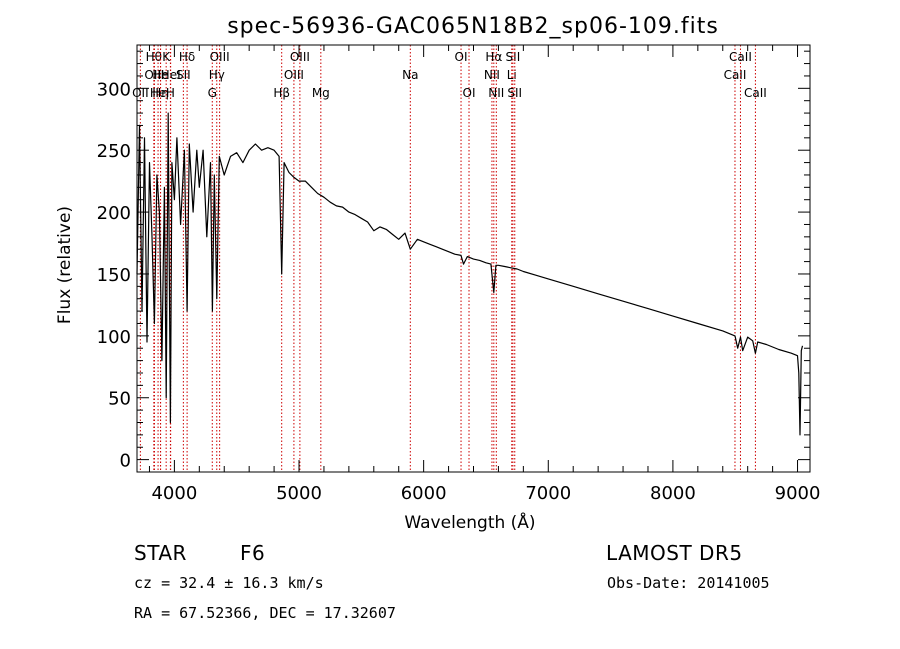 Image resolution: width=900 pixels, height=649 pixels. I want to click on x-tick-label: 9000, so click(798, 493).